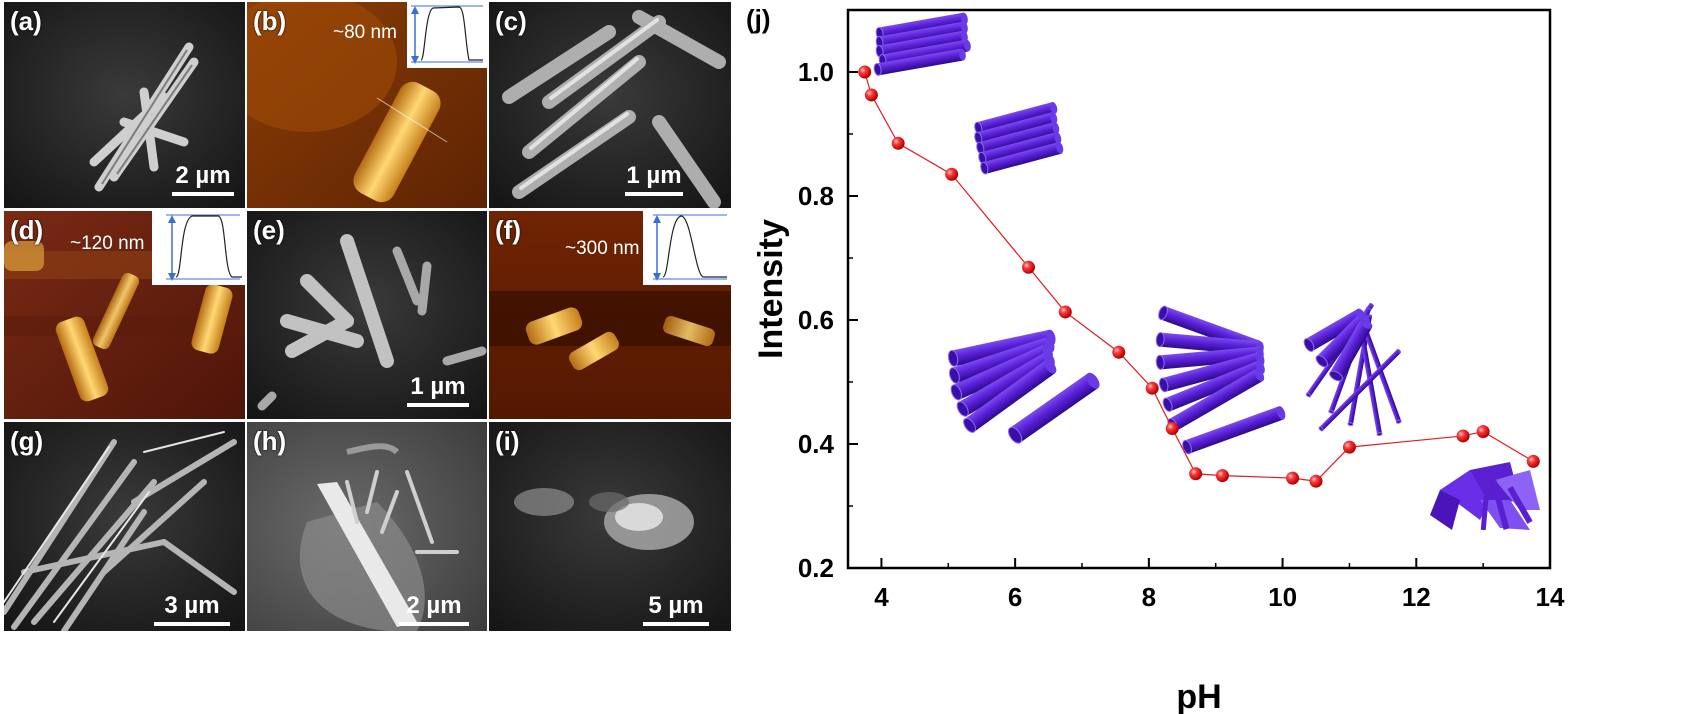  Describe the element at coordinates (676, 605) in the screenshot. I see `panel-i-scale-text: 5 µm` at that location.